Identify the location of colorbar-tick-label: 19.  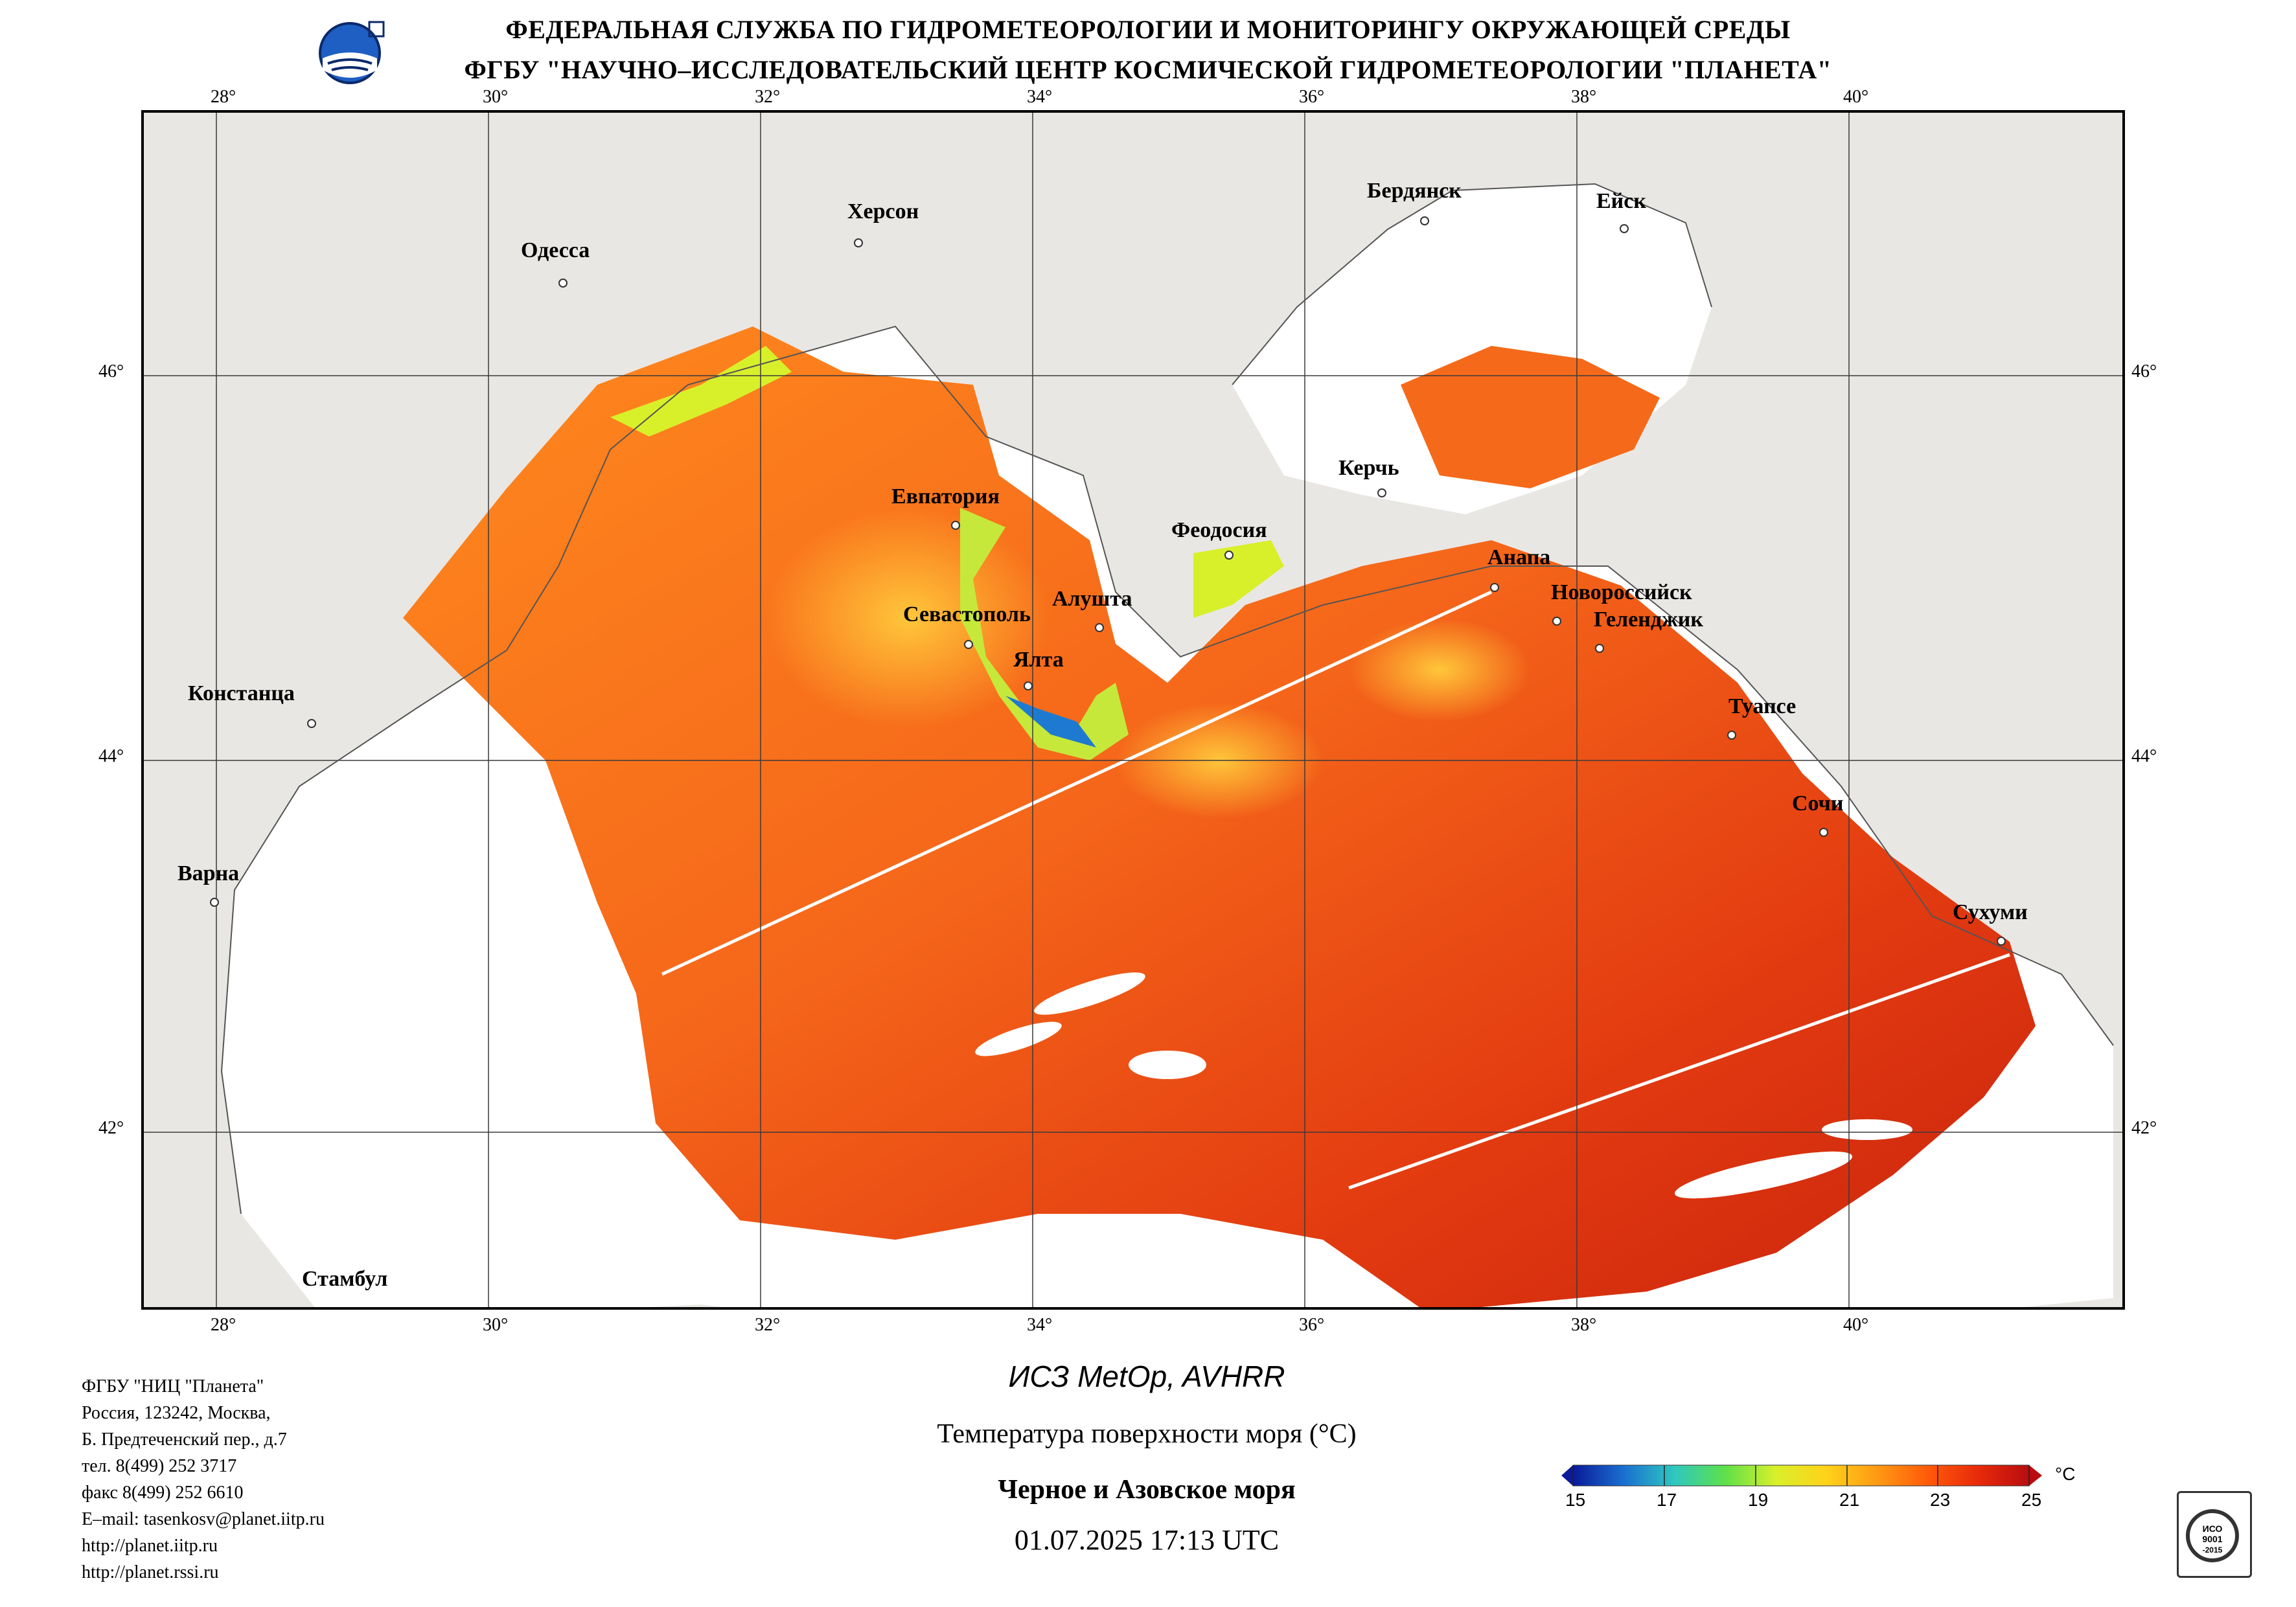
(1758, 1500).